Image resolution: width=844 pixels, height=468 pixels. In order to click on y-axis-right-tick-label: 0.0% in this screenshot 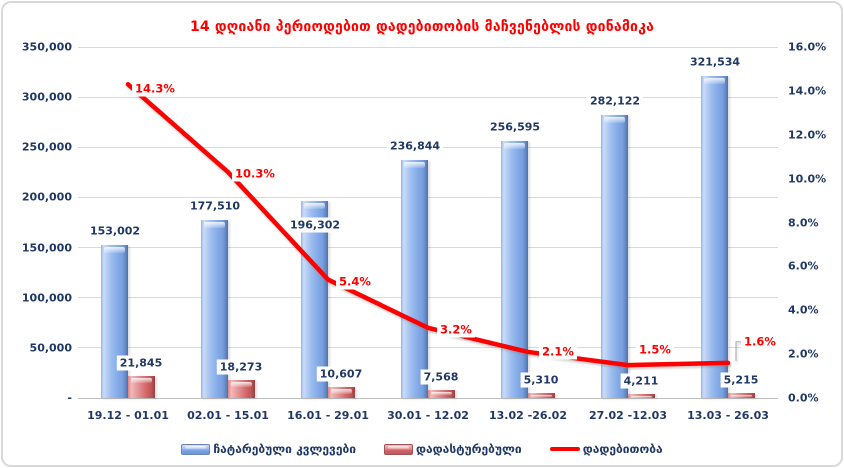, I will do `click(803, 398)`.